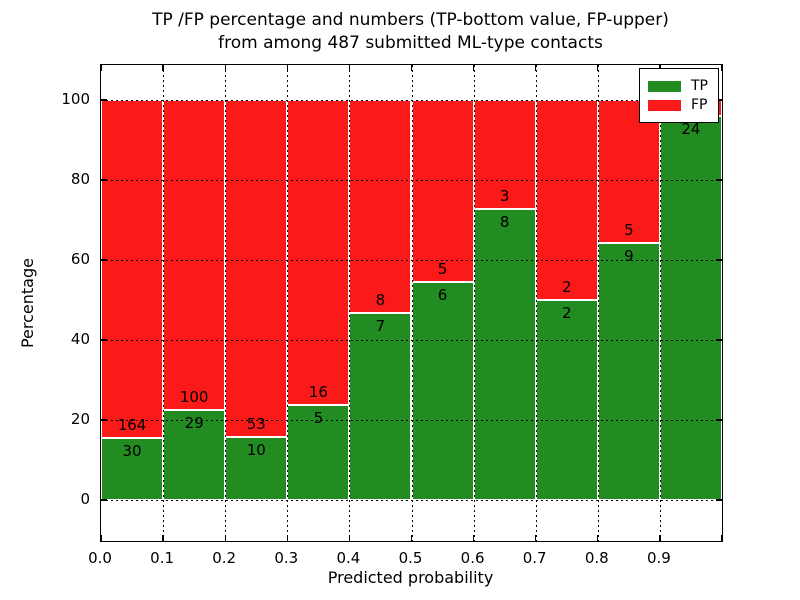  Describe the element at coordinates (699, 105) in the screenshot. I see `legend-label: FP` at that location.